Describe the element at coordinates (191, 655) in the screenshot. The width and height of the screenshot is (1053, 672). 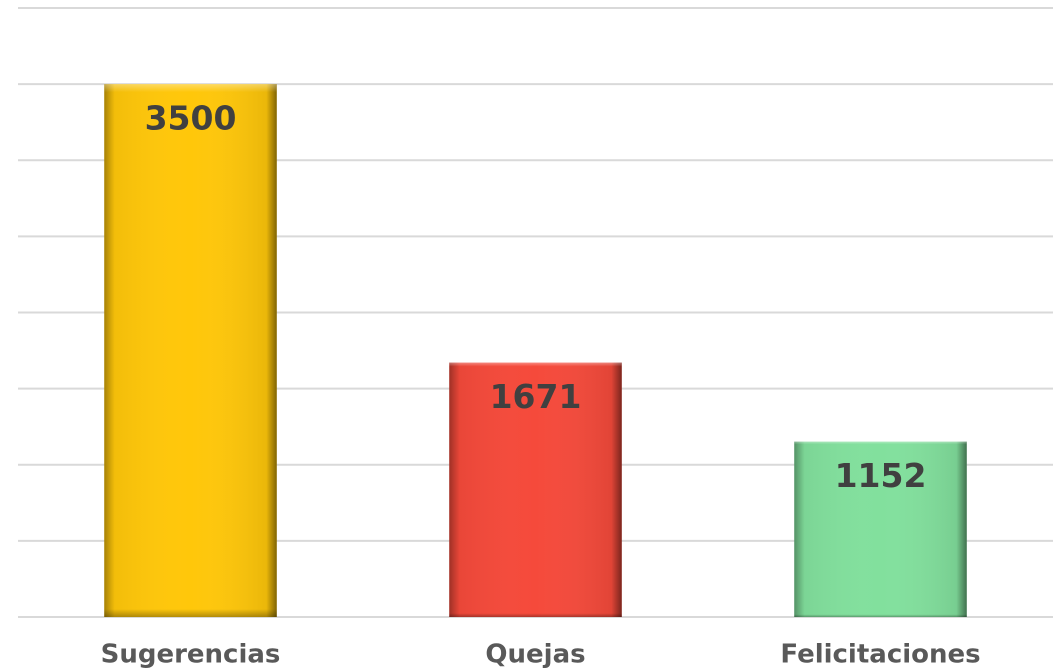
I see `x-tick-label: Sugerencias` at that location.